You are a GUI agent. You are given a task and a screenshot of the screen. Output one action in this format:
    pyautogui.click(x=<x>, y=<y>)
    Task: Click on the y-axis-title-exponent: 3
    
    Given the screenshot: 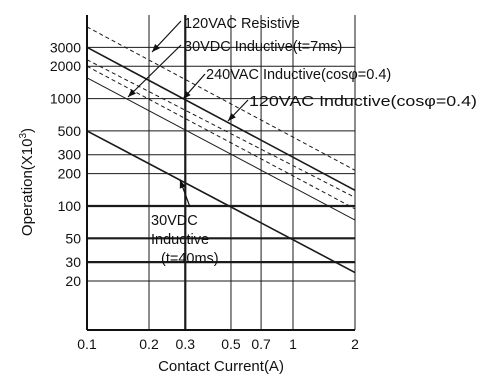 What is the action you would take?
    pyautogui.click(x=23, y=136)
    